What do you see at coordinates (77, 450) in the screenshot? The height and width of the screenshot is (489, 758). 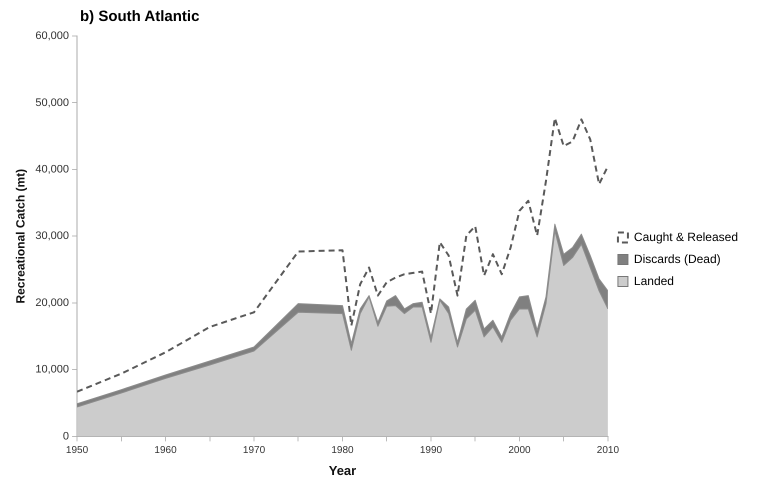 I see `x-tick-label: 1950` at bounding box center [77, 450].